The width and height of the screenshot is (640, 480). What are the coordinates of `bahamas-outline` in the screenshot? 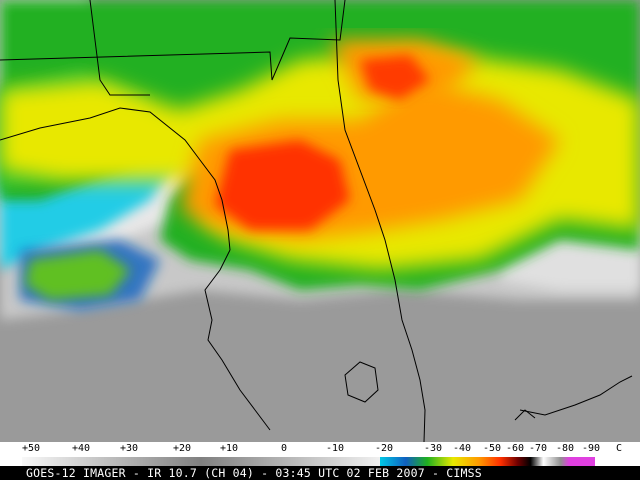 It's located at (525, 415).